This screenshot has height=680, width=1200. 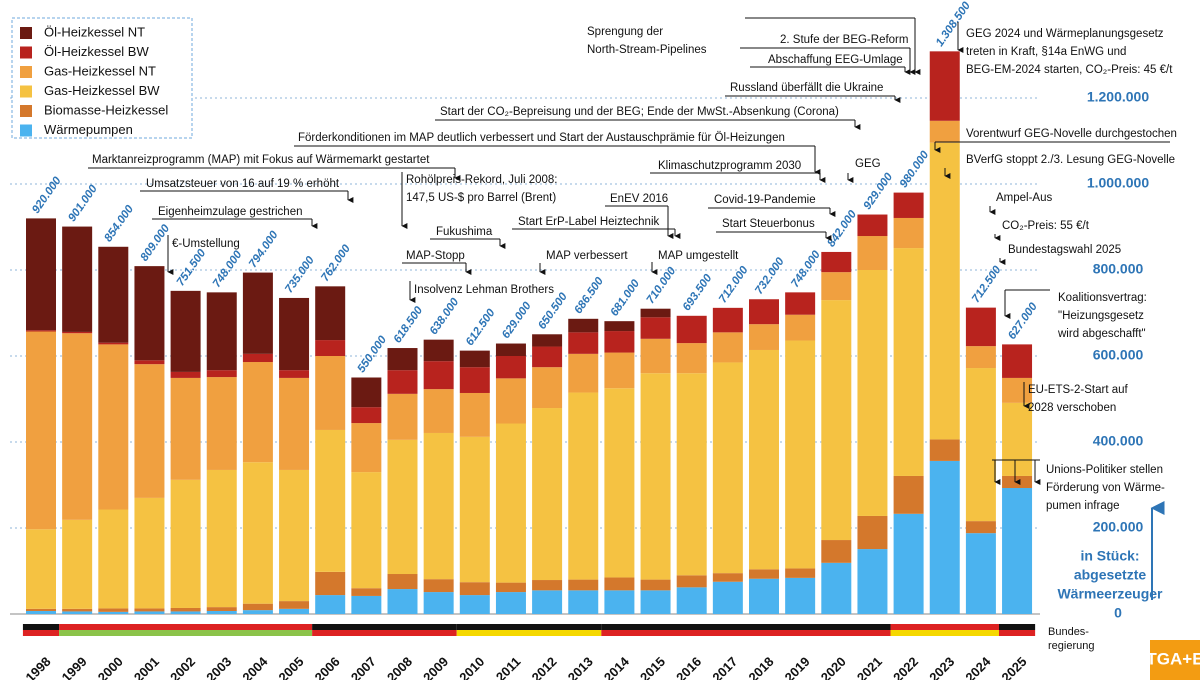 I want to click on logo-box, so click(x=1175, y=660).